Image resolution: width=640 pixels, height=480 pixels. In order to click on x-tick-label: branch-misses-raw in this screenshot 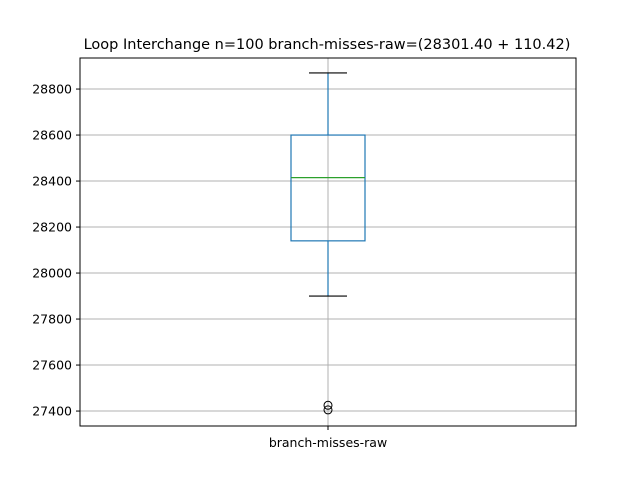, I will do `click(328, 442)`.